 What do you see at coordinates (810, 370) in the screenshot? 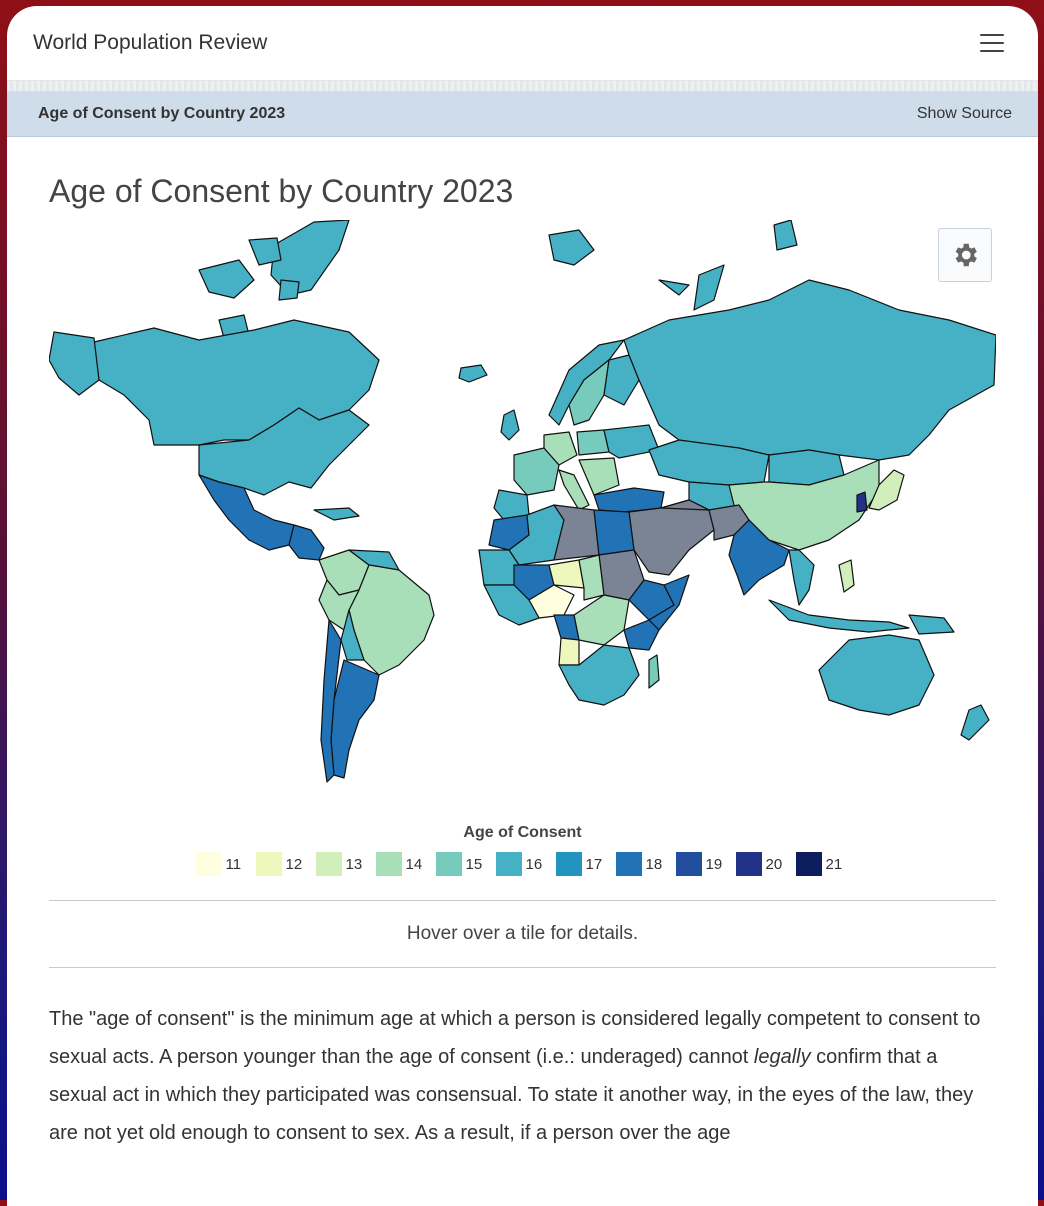
I see `country-russia` at bounding box center [810, 370].